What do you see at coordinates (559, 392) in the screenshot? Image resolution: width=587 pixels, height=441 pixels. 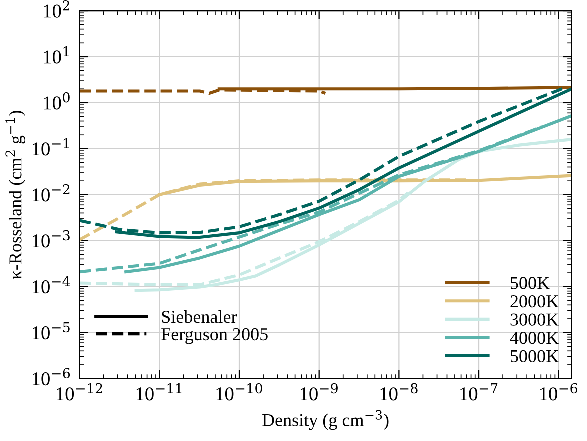 I see `x-tick-label: 10$^{−6}$` at bounding box center [559, 392].